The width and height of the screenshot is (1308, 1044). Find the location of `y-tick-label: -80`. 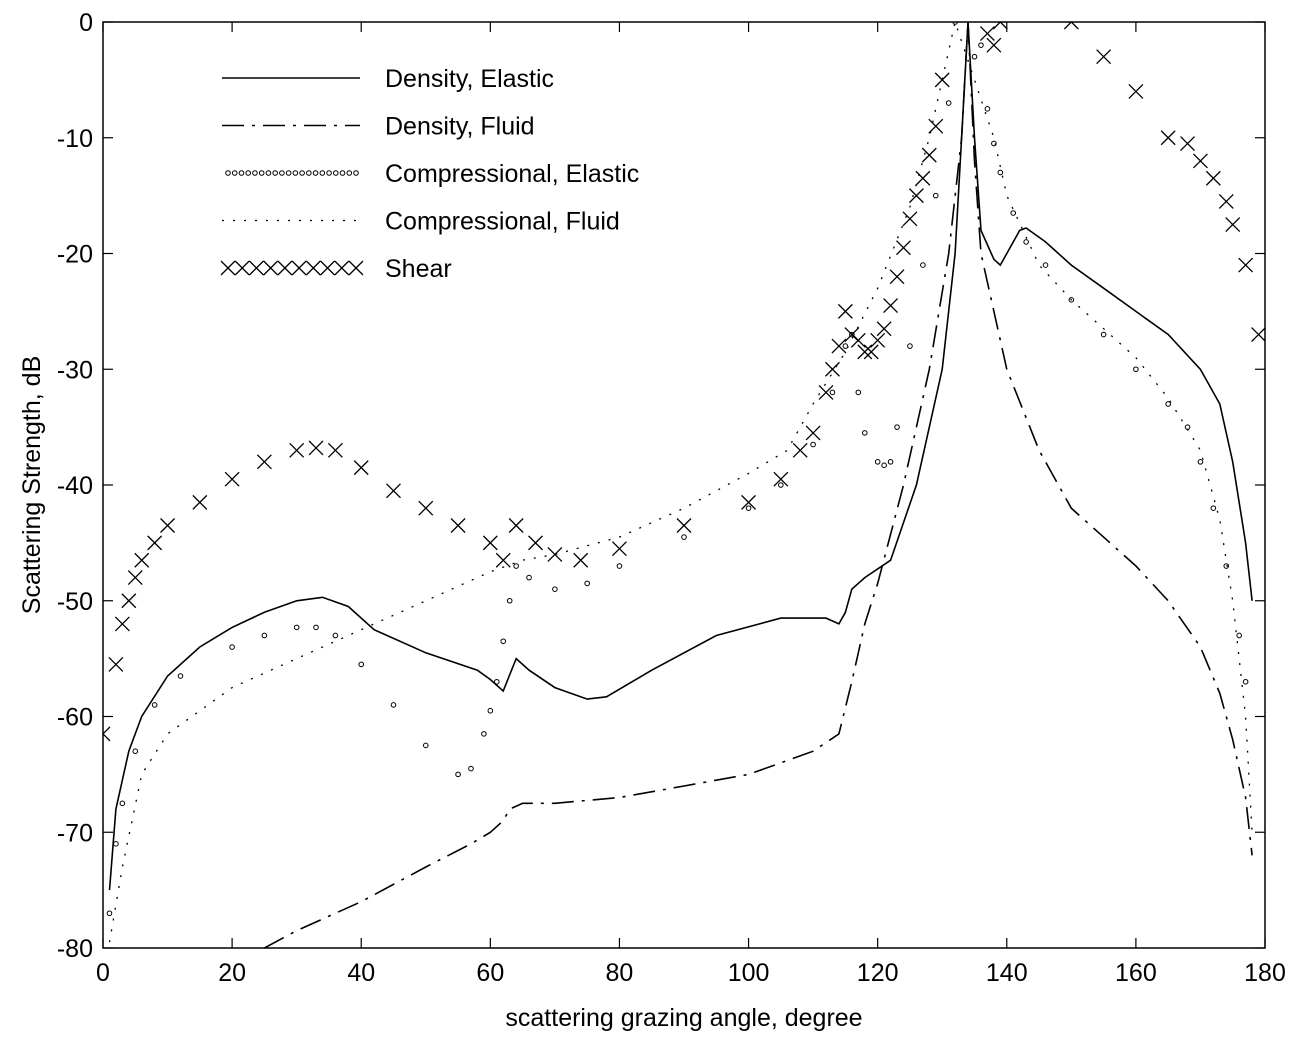

y-tick-label: -80 is located at coordinates (75, 949).